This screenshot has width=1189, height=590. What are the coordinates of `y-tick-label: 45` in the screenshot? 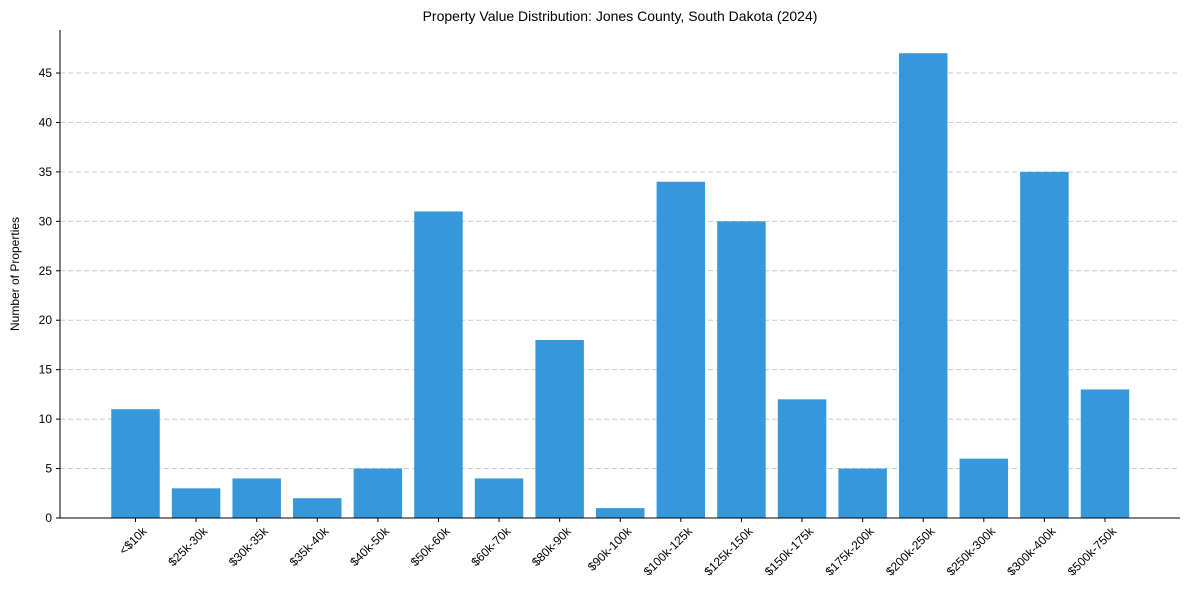 It's located at (46, 73).